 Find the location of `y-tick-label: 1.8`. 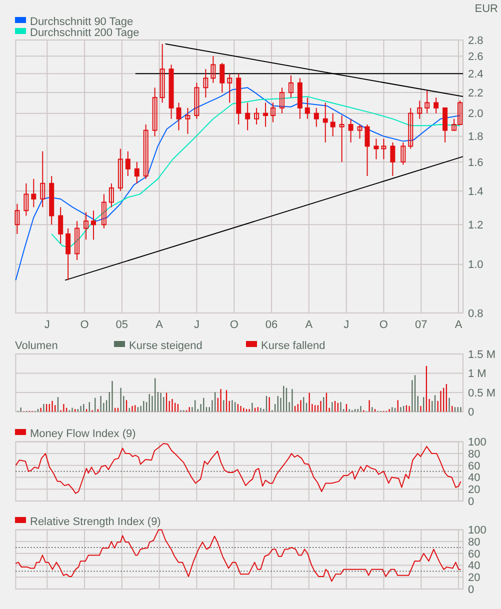

y-tick-label: 1.8 is located at coordinates (476, 137).